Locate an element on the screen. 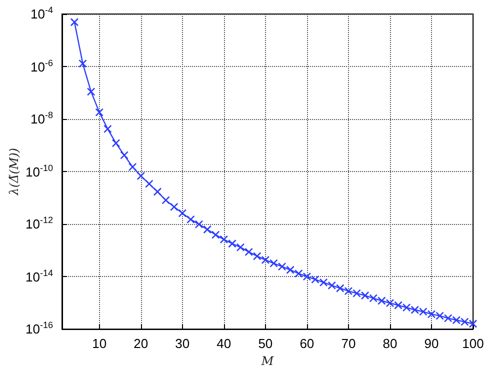 The image size is (495, 372). y-tick-label: 10$^{-16}$ is located at coordinates (39, 328).